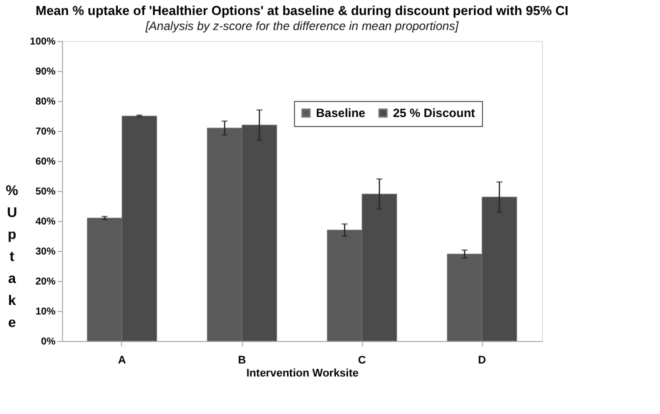  Describe the element at coordinates (434, 113) in the screenshot. I see `legend-label: 25 % Discount` at that location.